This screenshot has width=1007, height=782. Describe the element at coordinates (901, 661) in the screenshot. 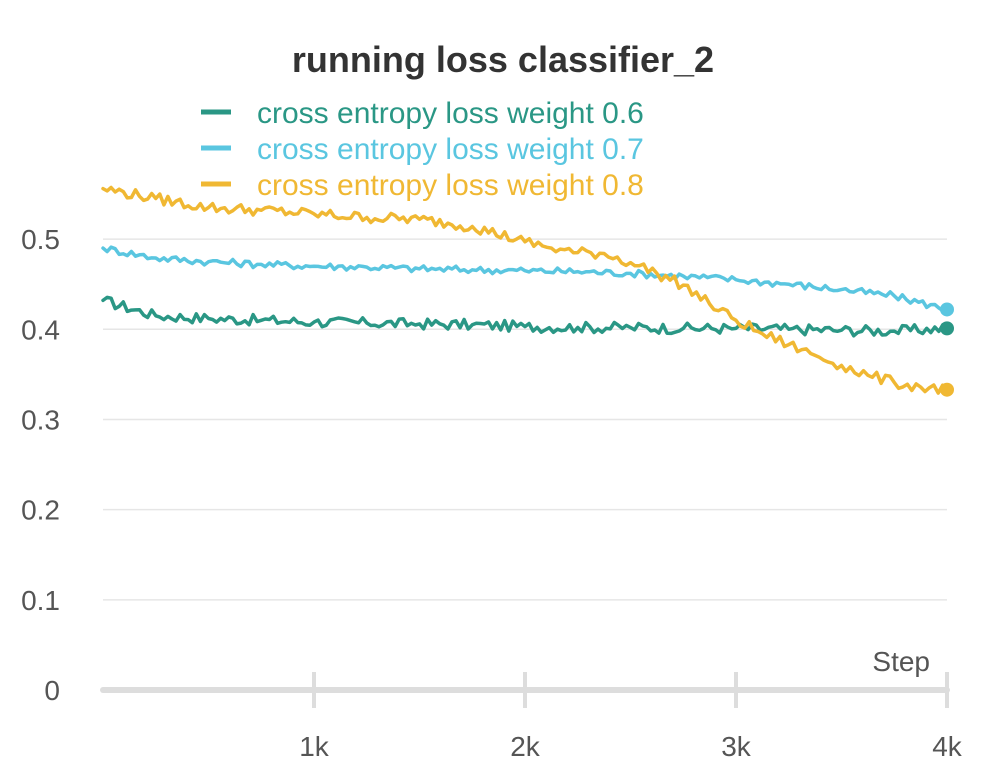

I see `x-axis-label: Step` at that location.